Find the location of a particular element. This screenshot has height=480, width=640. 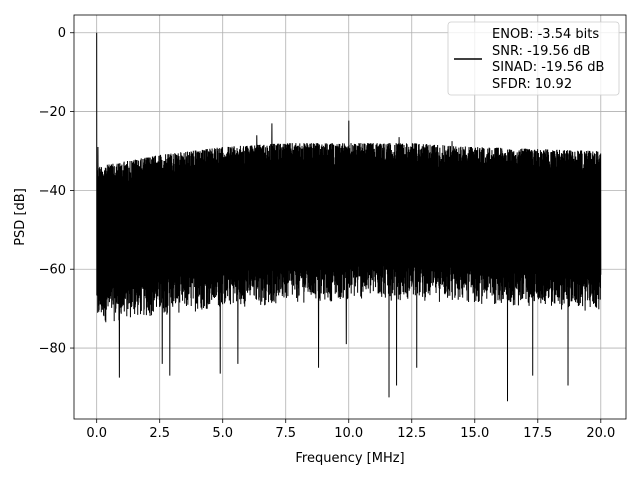

legend-entry-enob: ENOB: -3.54 bits is located at coordinates (545, 34).